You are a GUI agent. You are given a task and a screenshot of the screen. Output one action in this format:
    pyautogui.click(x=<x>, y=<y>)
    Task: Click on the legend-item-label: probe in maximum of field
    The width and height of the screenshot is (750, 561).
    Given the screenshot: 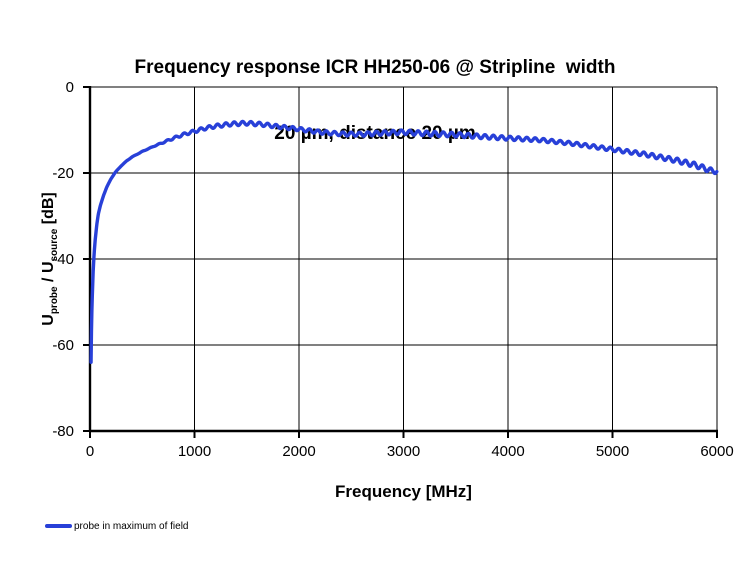 What is the action you would take?
    pyautogui.click(x=131, y=526)
    